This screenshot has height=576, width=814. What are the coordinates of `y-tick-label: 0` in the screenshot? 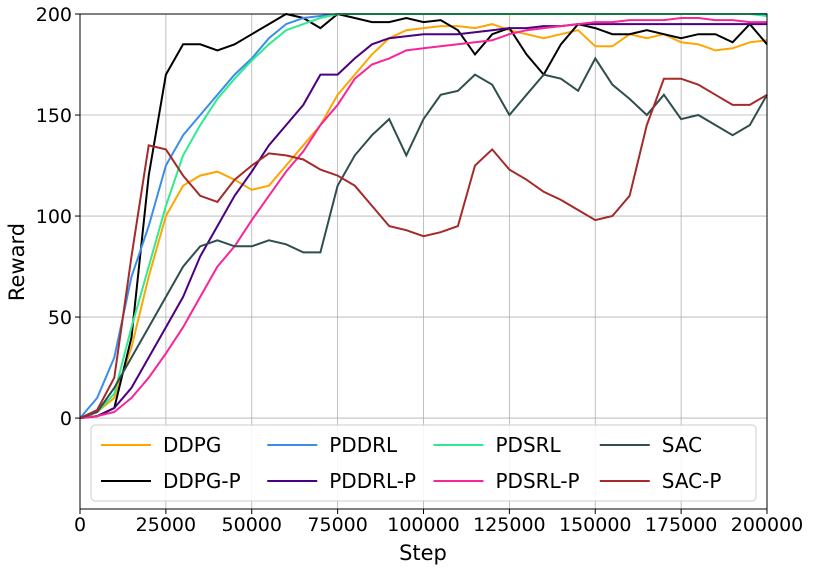 It's located at (66, 419).